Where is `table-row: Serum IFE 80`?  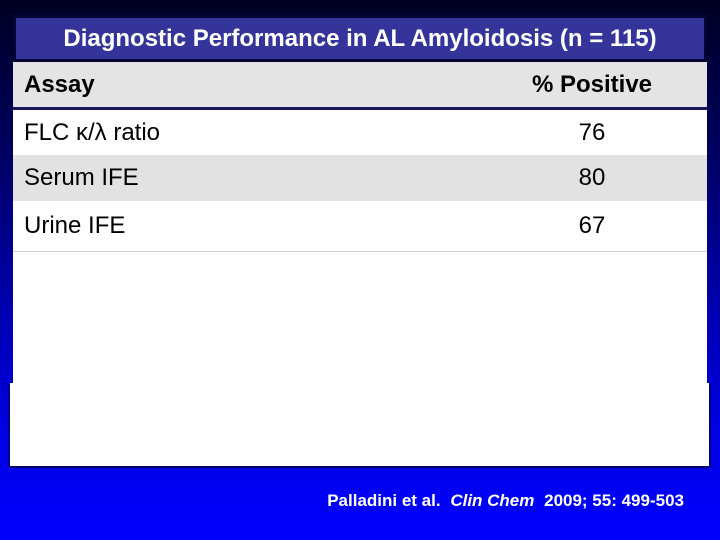 table-row: Serum IFE 80 is located at coordinates (360, 178).